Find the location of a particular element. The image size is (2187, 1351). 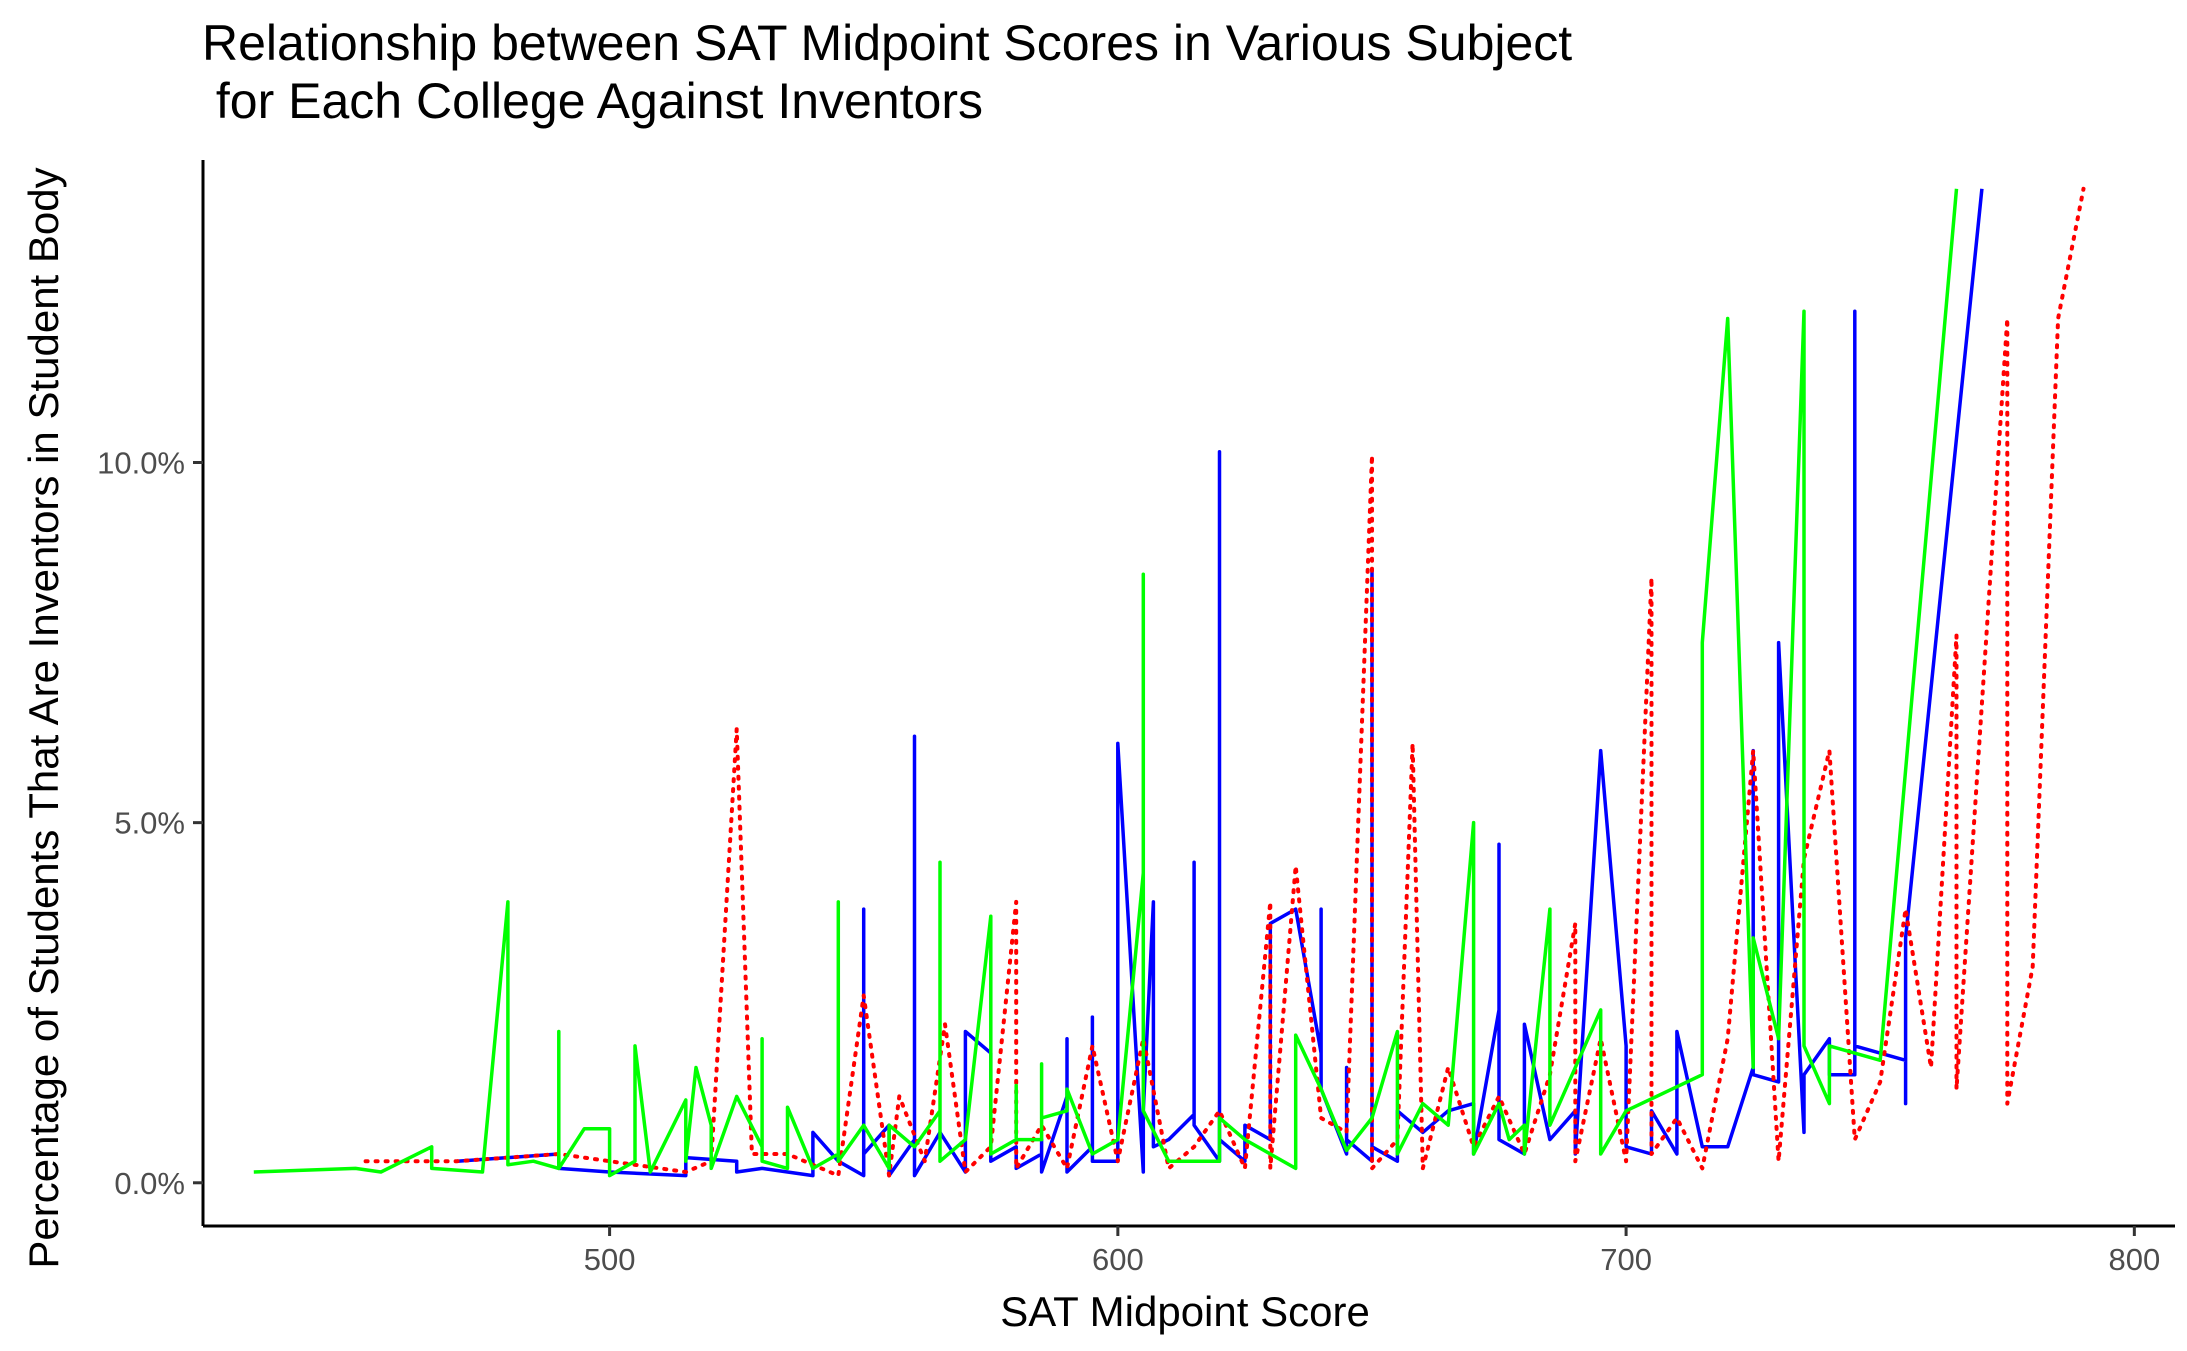

x-axis-title: SAT Midpoint Score is located at coordinates (1185, 1311).